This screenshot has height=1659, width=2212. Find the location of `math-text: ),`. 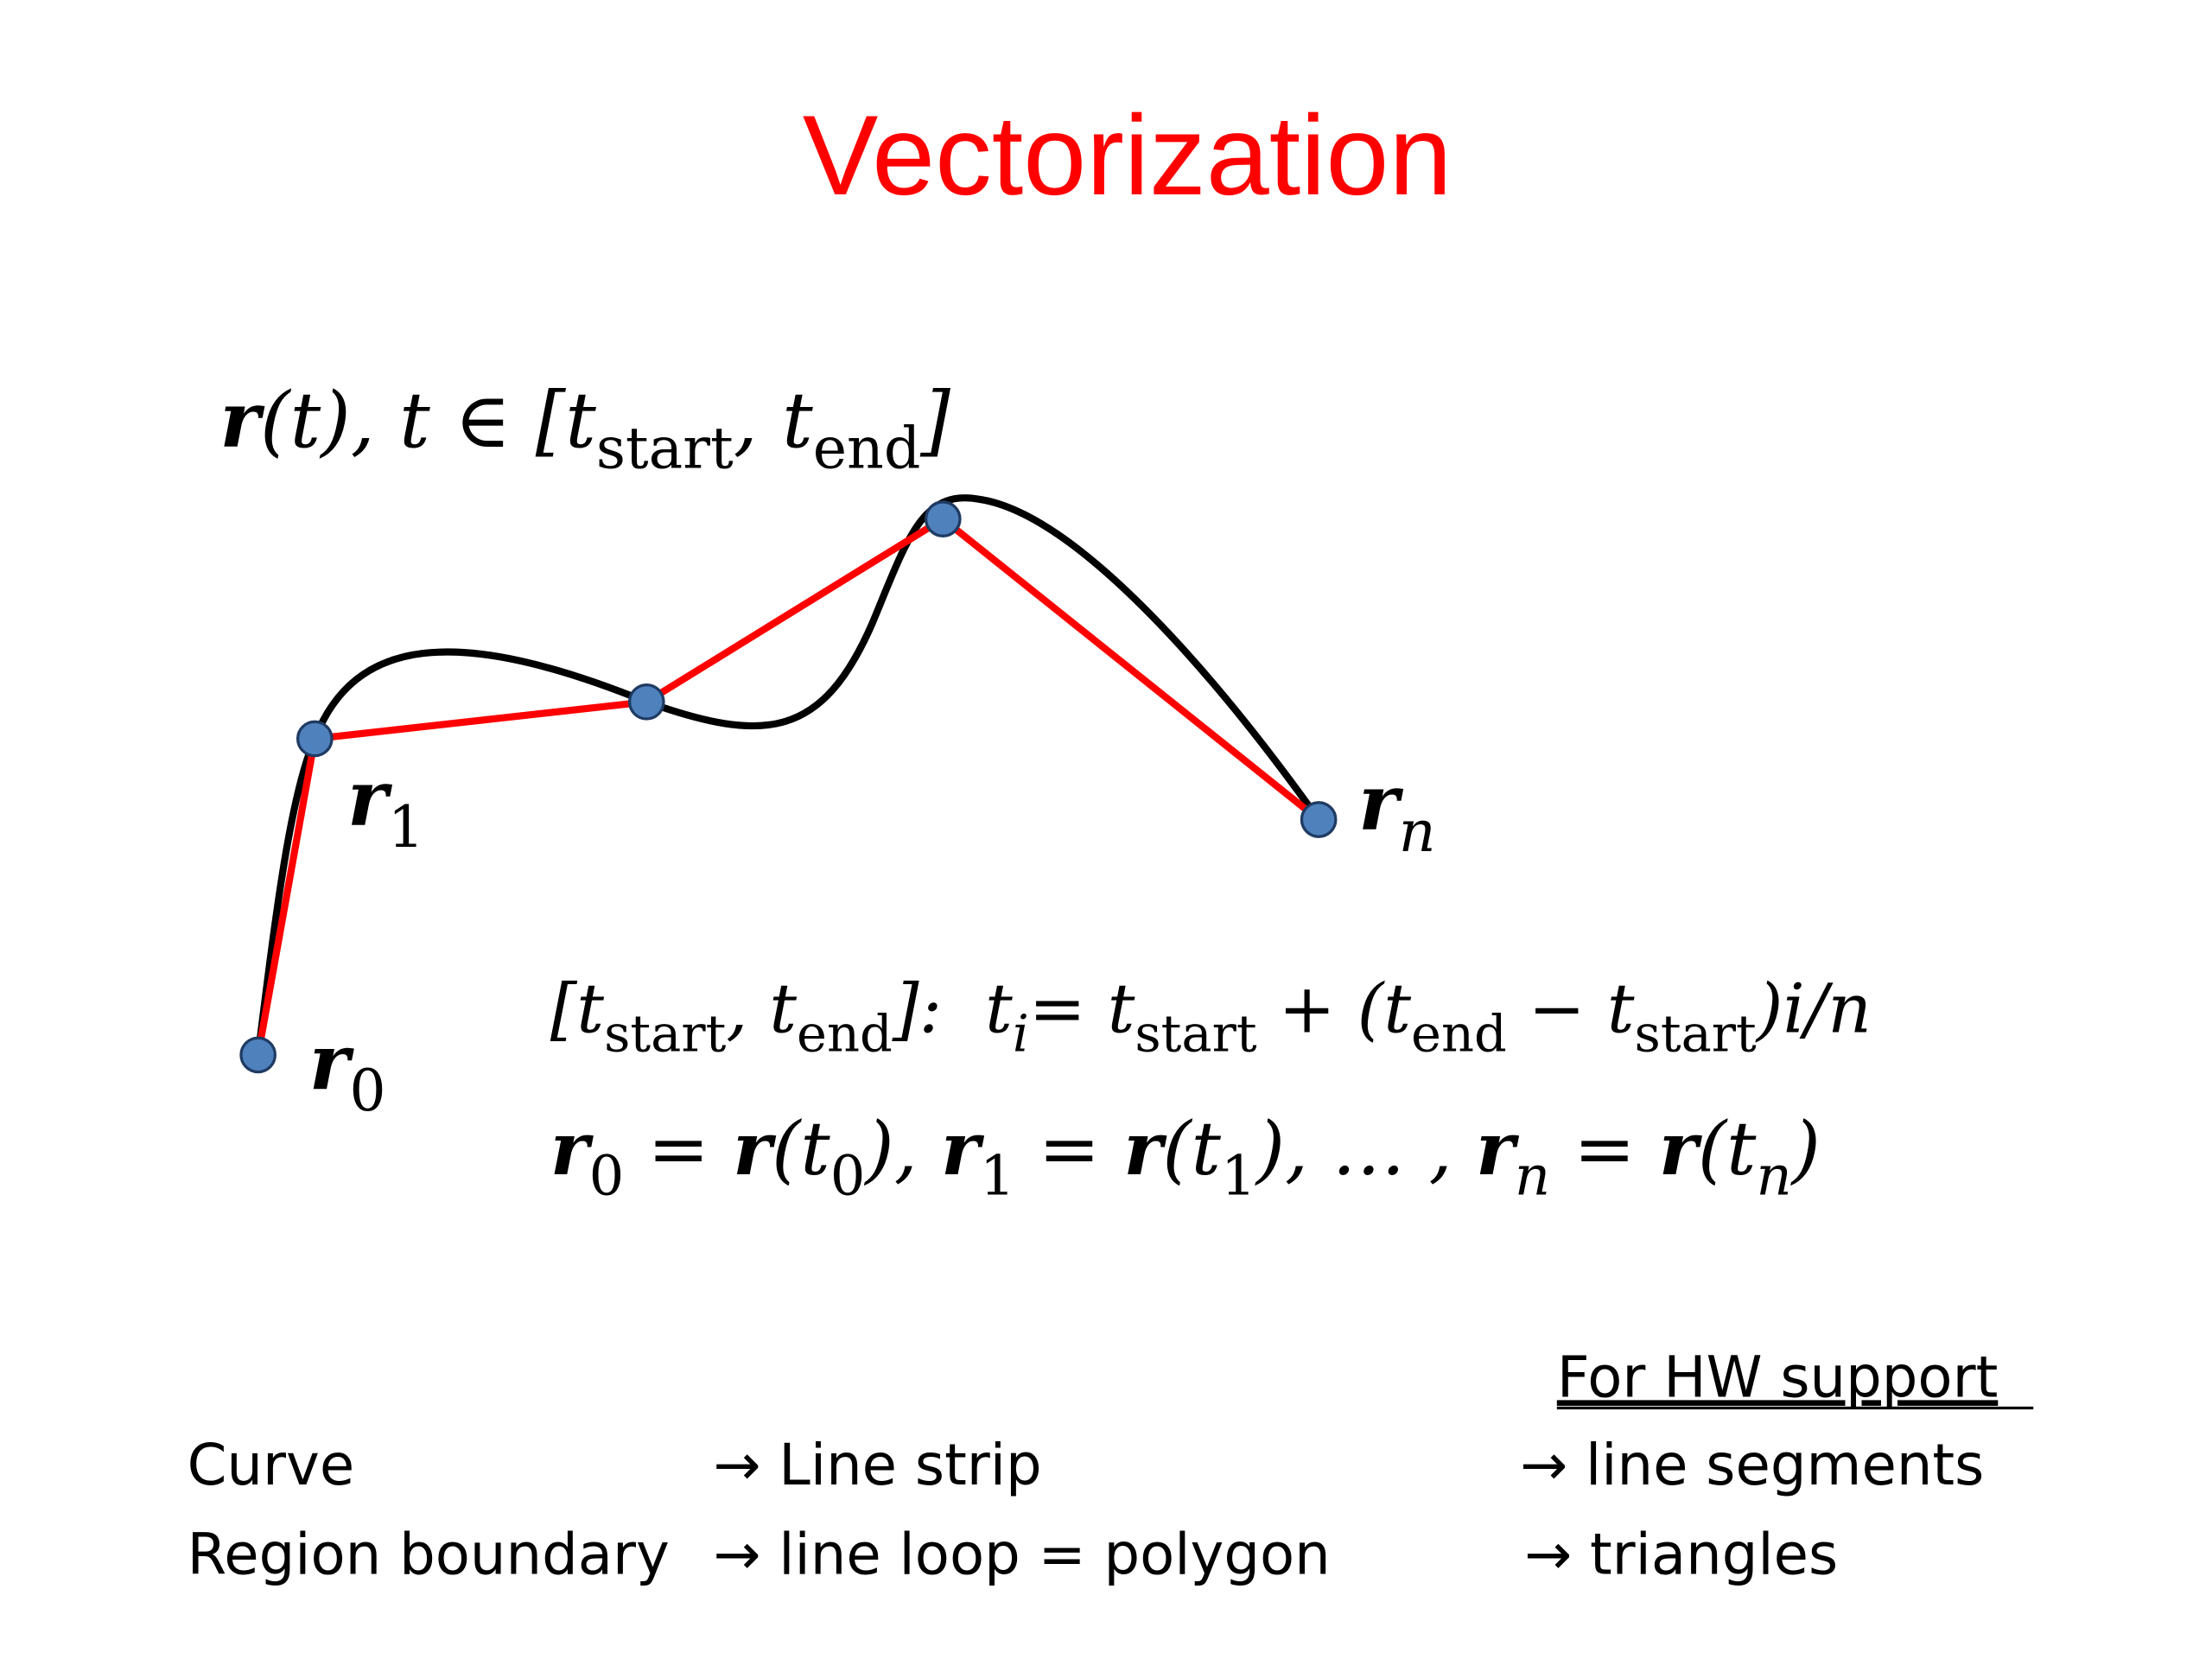

math-text: ), is located at coordinates (902, 1149).